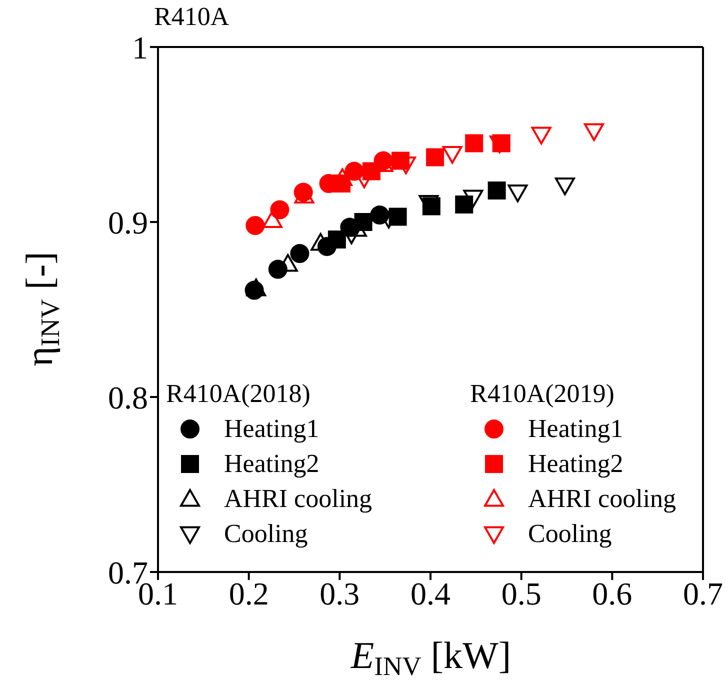 This screenshot has width=728, height=686. I want to click on y-tick-label: 1, so click(140, 47).